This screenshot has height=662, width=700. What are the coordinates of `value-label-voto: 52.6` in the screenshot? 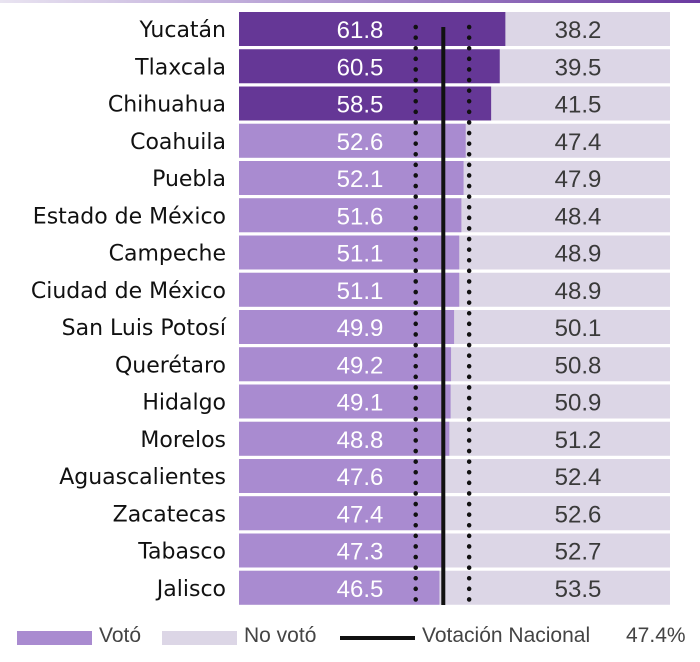 It's located at (360, 142).